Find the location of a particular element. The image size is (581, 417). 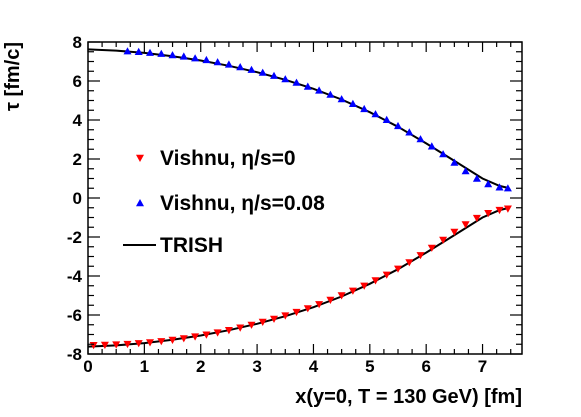

legend: Vishnu, η/s=0 Vishnu, η/s=0.08 TRISH is located at coordinates (224, 202).